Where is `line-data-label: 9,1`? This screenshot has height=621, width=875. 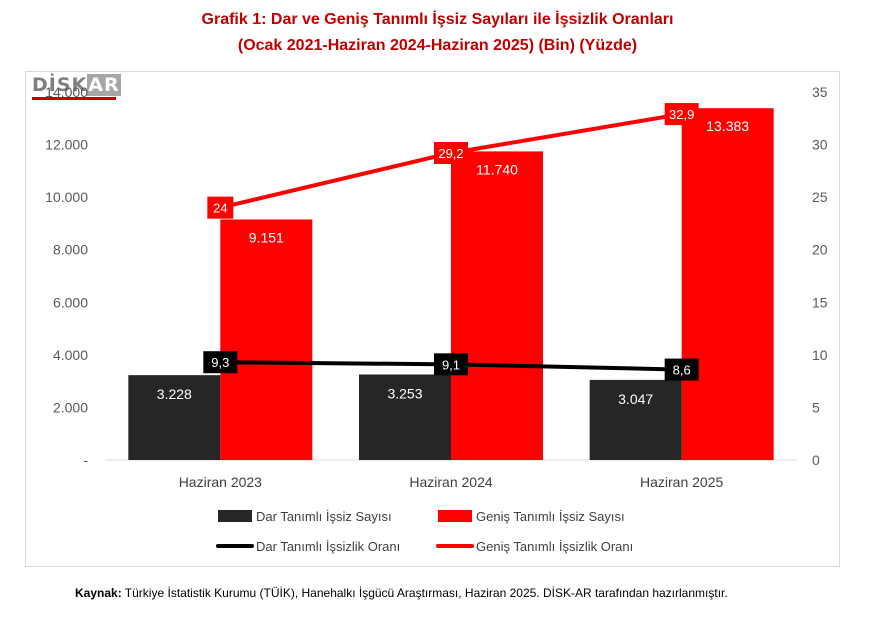 line-data-label: 9,1 is located at coordinates (451, 364).